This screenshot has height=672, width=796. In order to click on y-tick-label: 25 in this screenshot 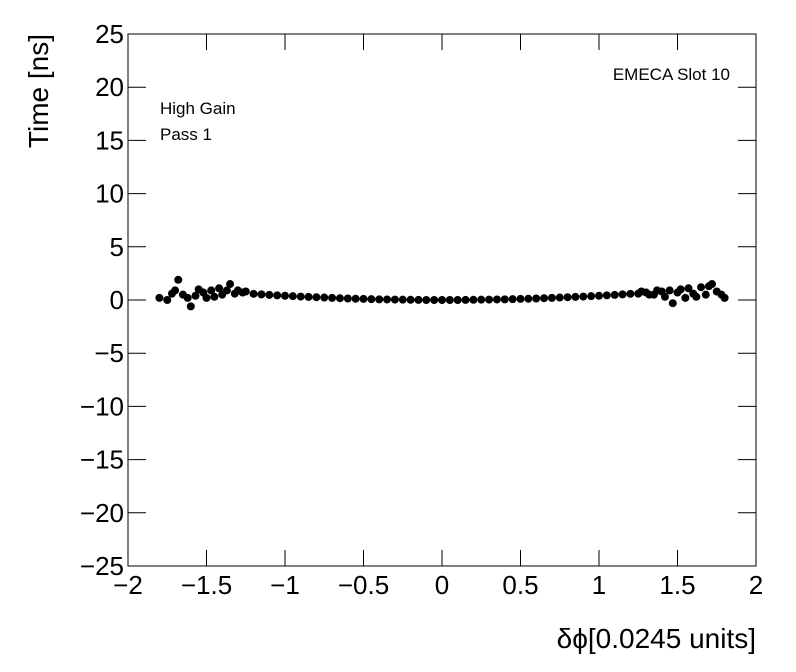, I will do `click(109, 34)`.